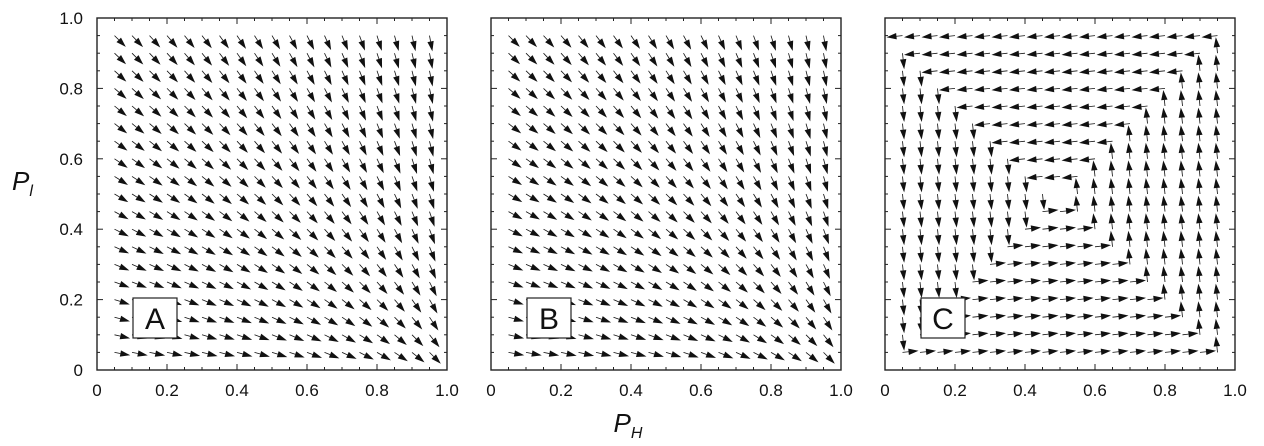  Describe the element at coordinates (955, 390) in the screenshot. I see `x-tick-label: 0.2` at that location.